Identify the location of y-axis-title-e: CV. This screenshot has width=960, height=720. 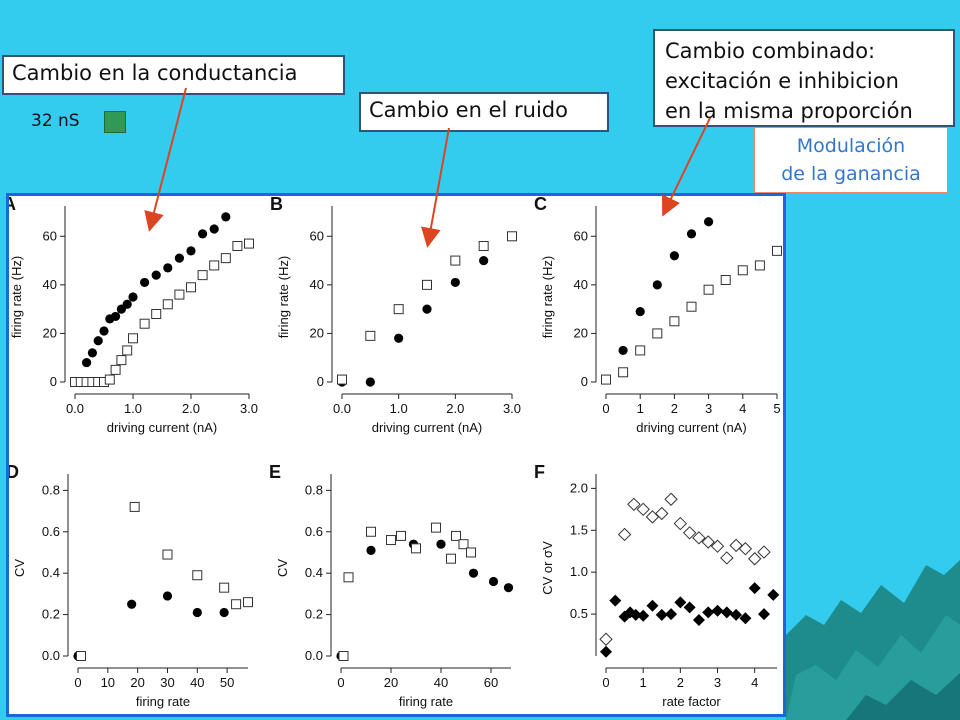
(282, 568).